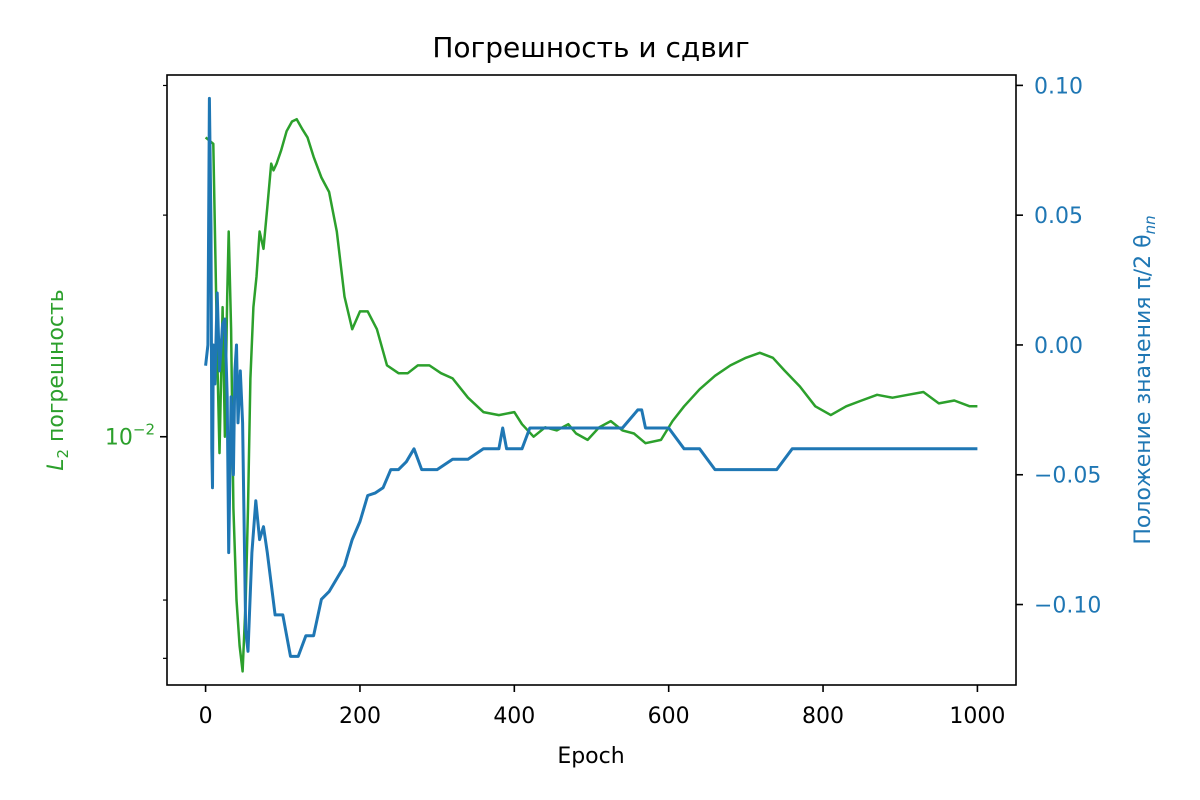 Image resolution: width=1200 pixels, height=800 pixels. What do you see at coordinates (823, 716) in the screenshot?
I see `x-tick-label: 800` at bounding box center [823, 716].